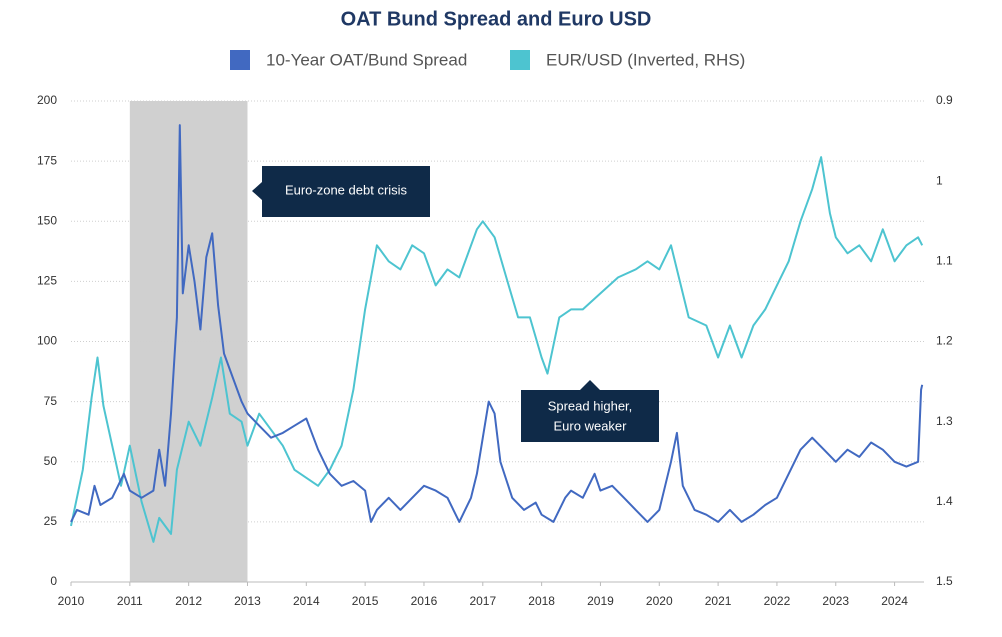 Image resolution: width=1002 pixels, height=637 pixels. Describe the element at coordinates (47, 100) in the screenshot. I see `y-tick-label: 200` at that location.